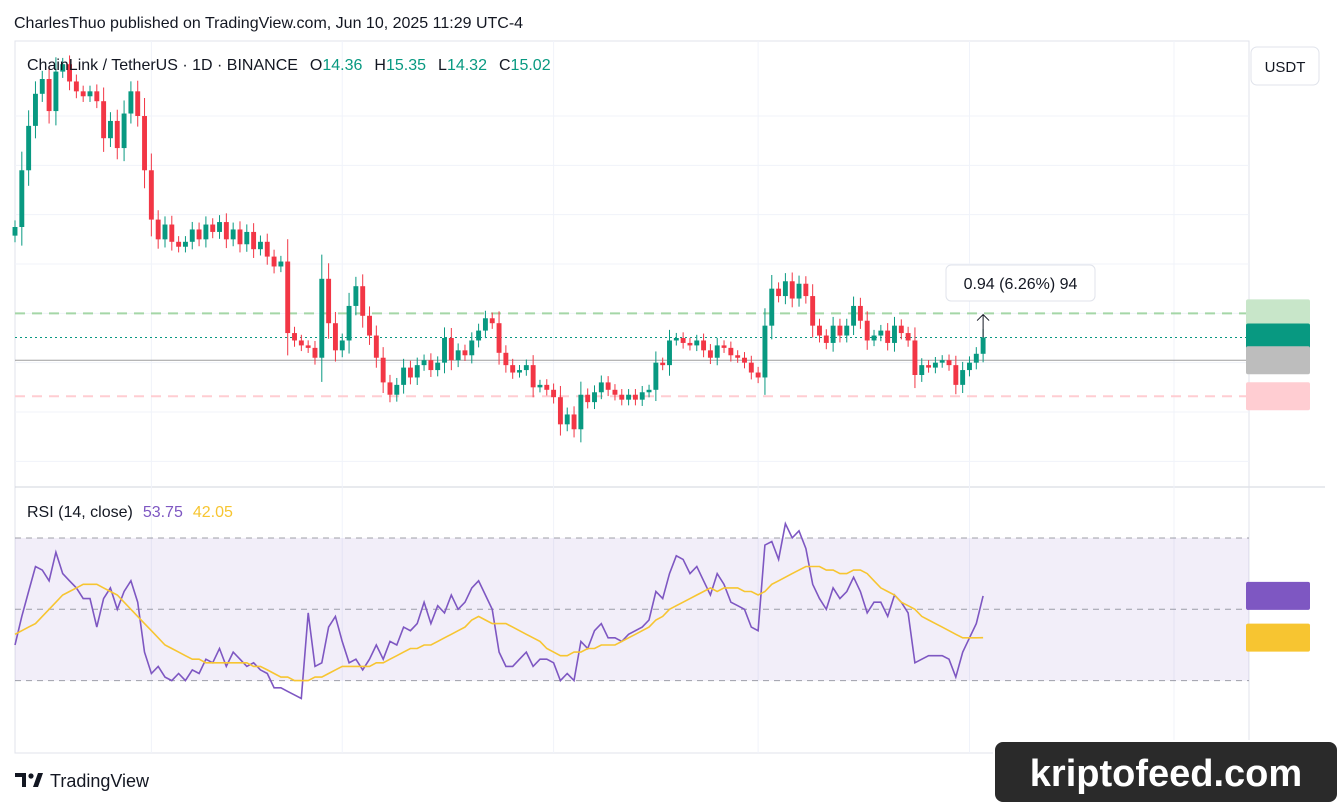 The width and height of the screenshot is (1341, 812). I want to click on measure-box, so click(1020, 283).